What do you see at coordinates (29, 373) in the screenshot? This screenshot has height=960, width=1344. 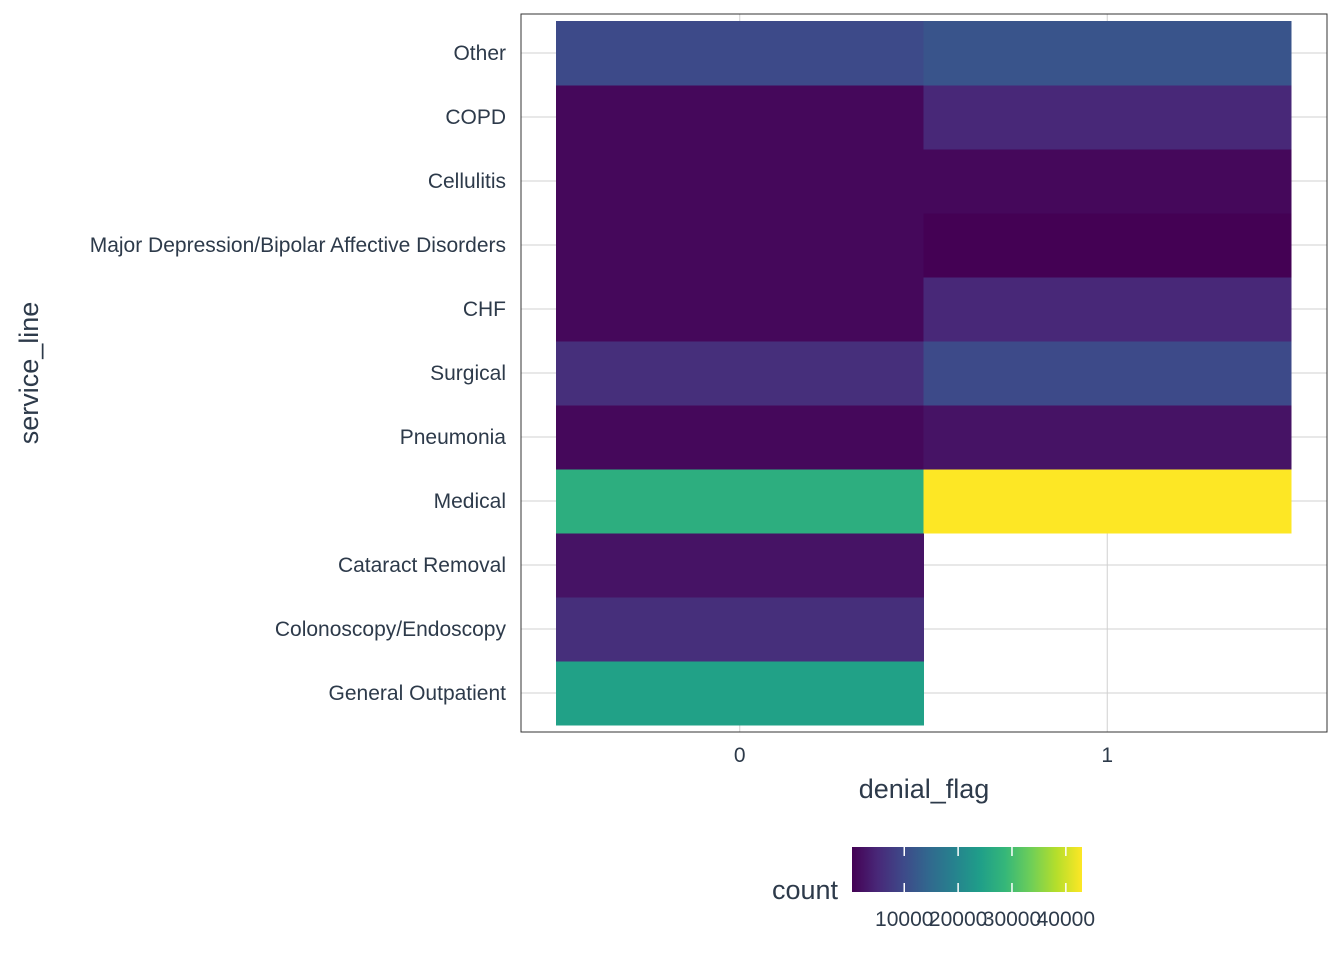 I see `y-axis-title: service_line` at bounding box center [29, 373].